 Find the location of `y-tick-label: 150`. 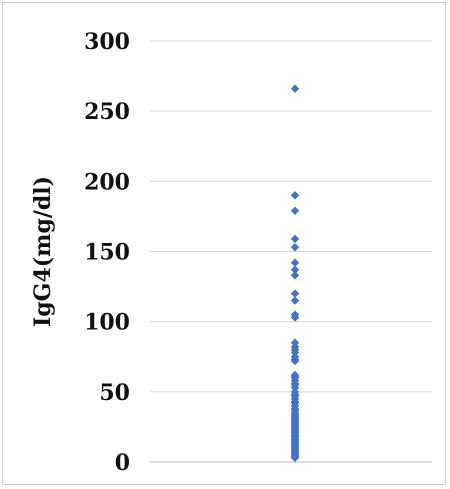

y-tick-label: 150 is located at coordinates (107, 253).